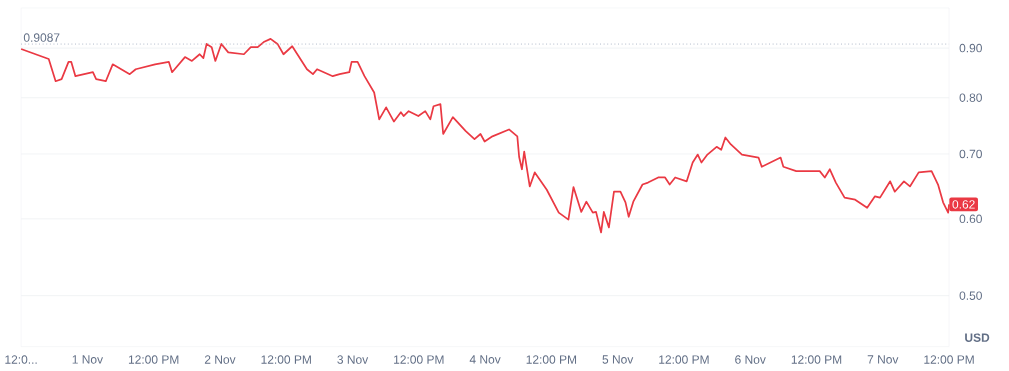 This screenshot has width=1009, height=371. I want to click on x-tick-label: 1 Nov, so click(87, 359).